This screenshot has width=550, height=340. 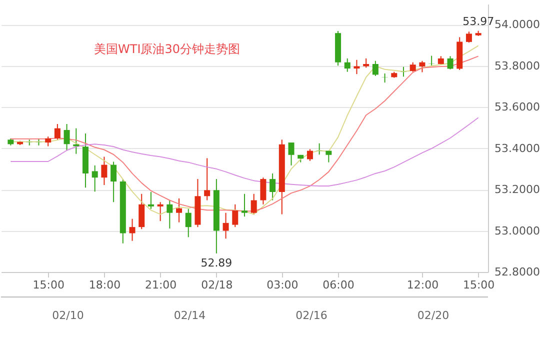 I want to click on annotation: 52.89, so click(x=216, y=263).